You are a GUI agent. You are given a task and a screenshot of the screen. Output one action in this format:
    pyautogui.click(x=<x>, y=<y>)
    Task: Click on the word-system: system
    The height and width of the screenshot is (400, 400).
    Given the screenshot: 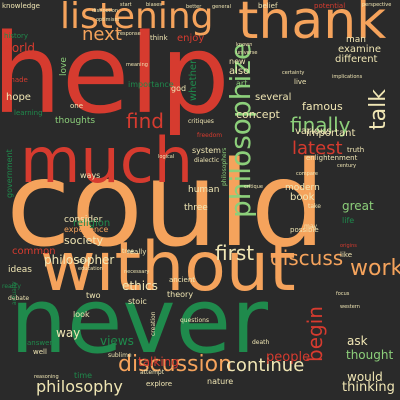 What is the action you would take?
    pyautogui.click(x=206, y=150)
    